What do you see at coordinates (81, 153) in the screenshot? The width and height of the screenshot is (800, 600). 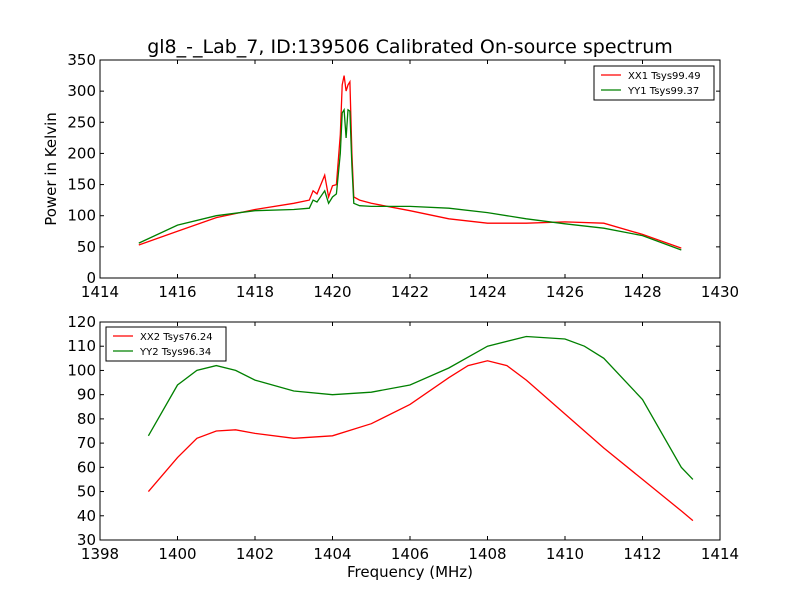 I see `y-tick-label: 200` at bounding box center [81, 153].